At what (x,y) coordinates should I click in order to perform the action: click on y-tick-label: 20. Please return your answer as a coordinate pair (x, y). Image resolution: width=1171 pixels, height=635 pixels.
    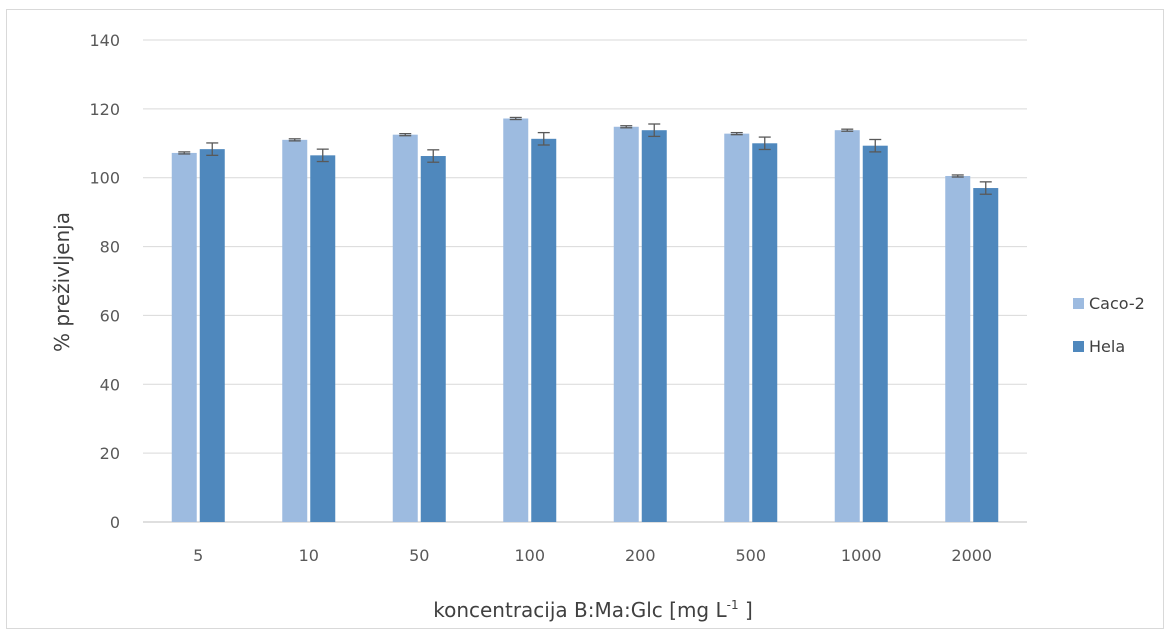
    Looking at the image, I should click on (110, 453).